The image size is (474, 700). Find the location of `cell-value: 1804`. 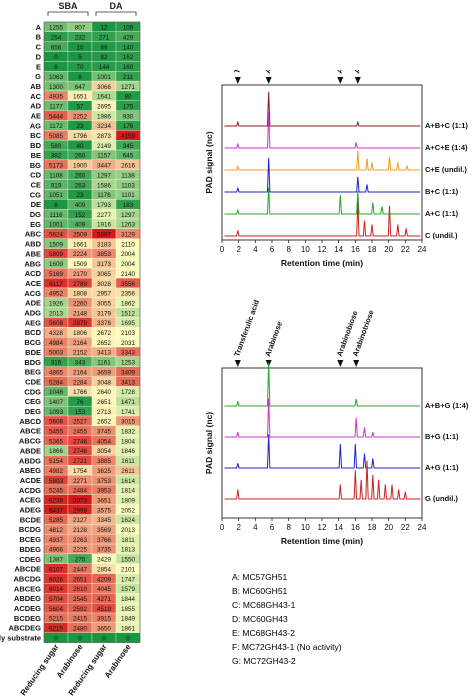

cell-value: 1804 is located at coordinates (128, 441).